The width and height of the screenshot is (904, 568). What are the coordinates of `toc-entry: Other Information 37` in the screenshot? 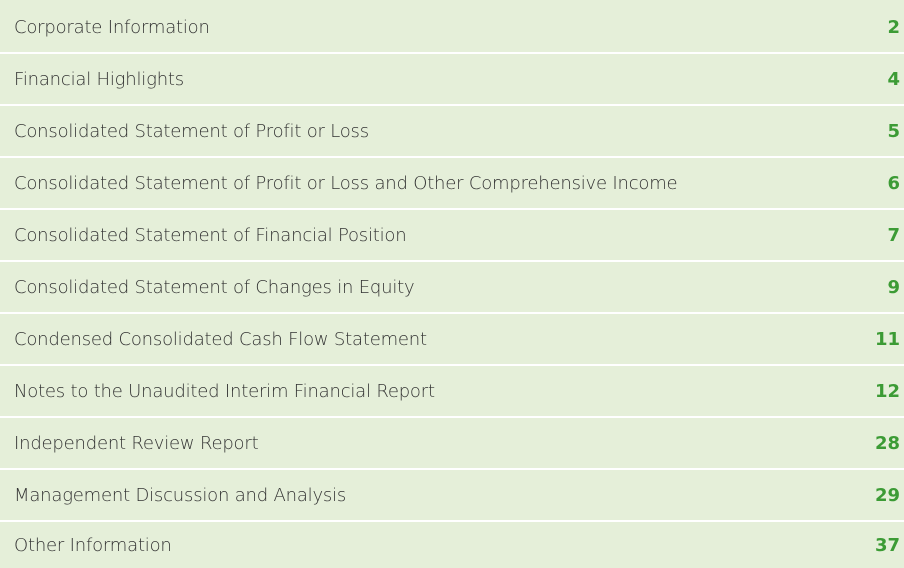 It's located at (452, 545).